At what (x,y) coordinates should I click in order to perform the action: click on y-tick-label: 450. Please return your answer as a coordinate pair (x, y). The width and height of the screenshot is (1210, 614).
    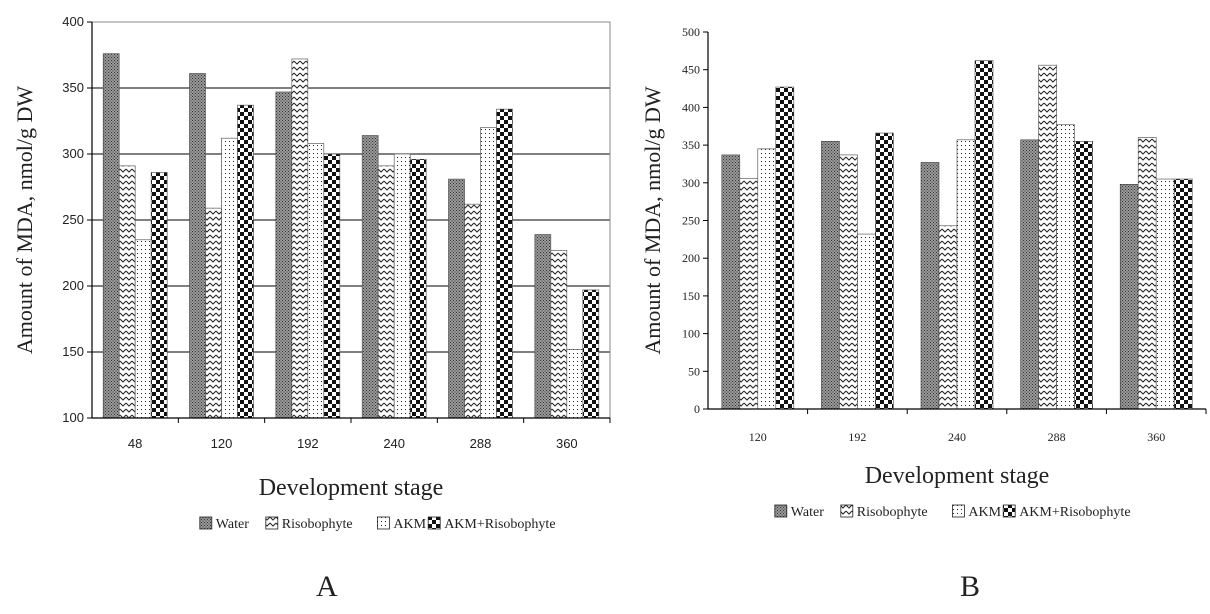
    Looking at the image, I should click on (691, 70).